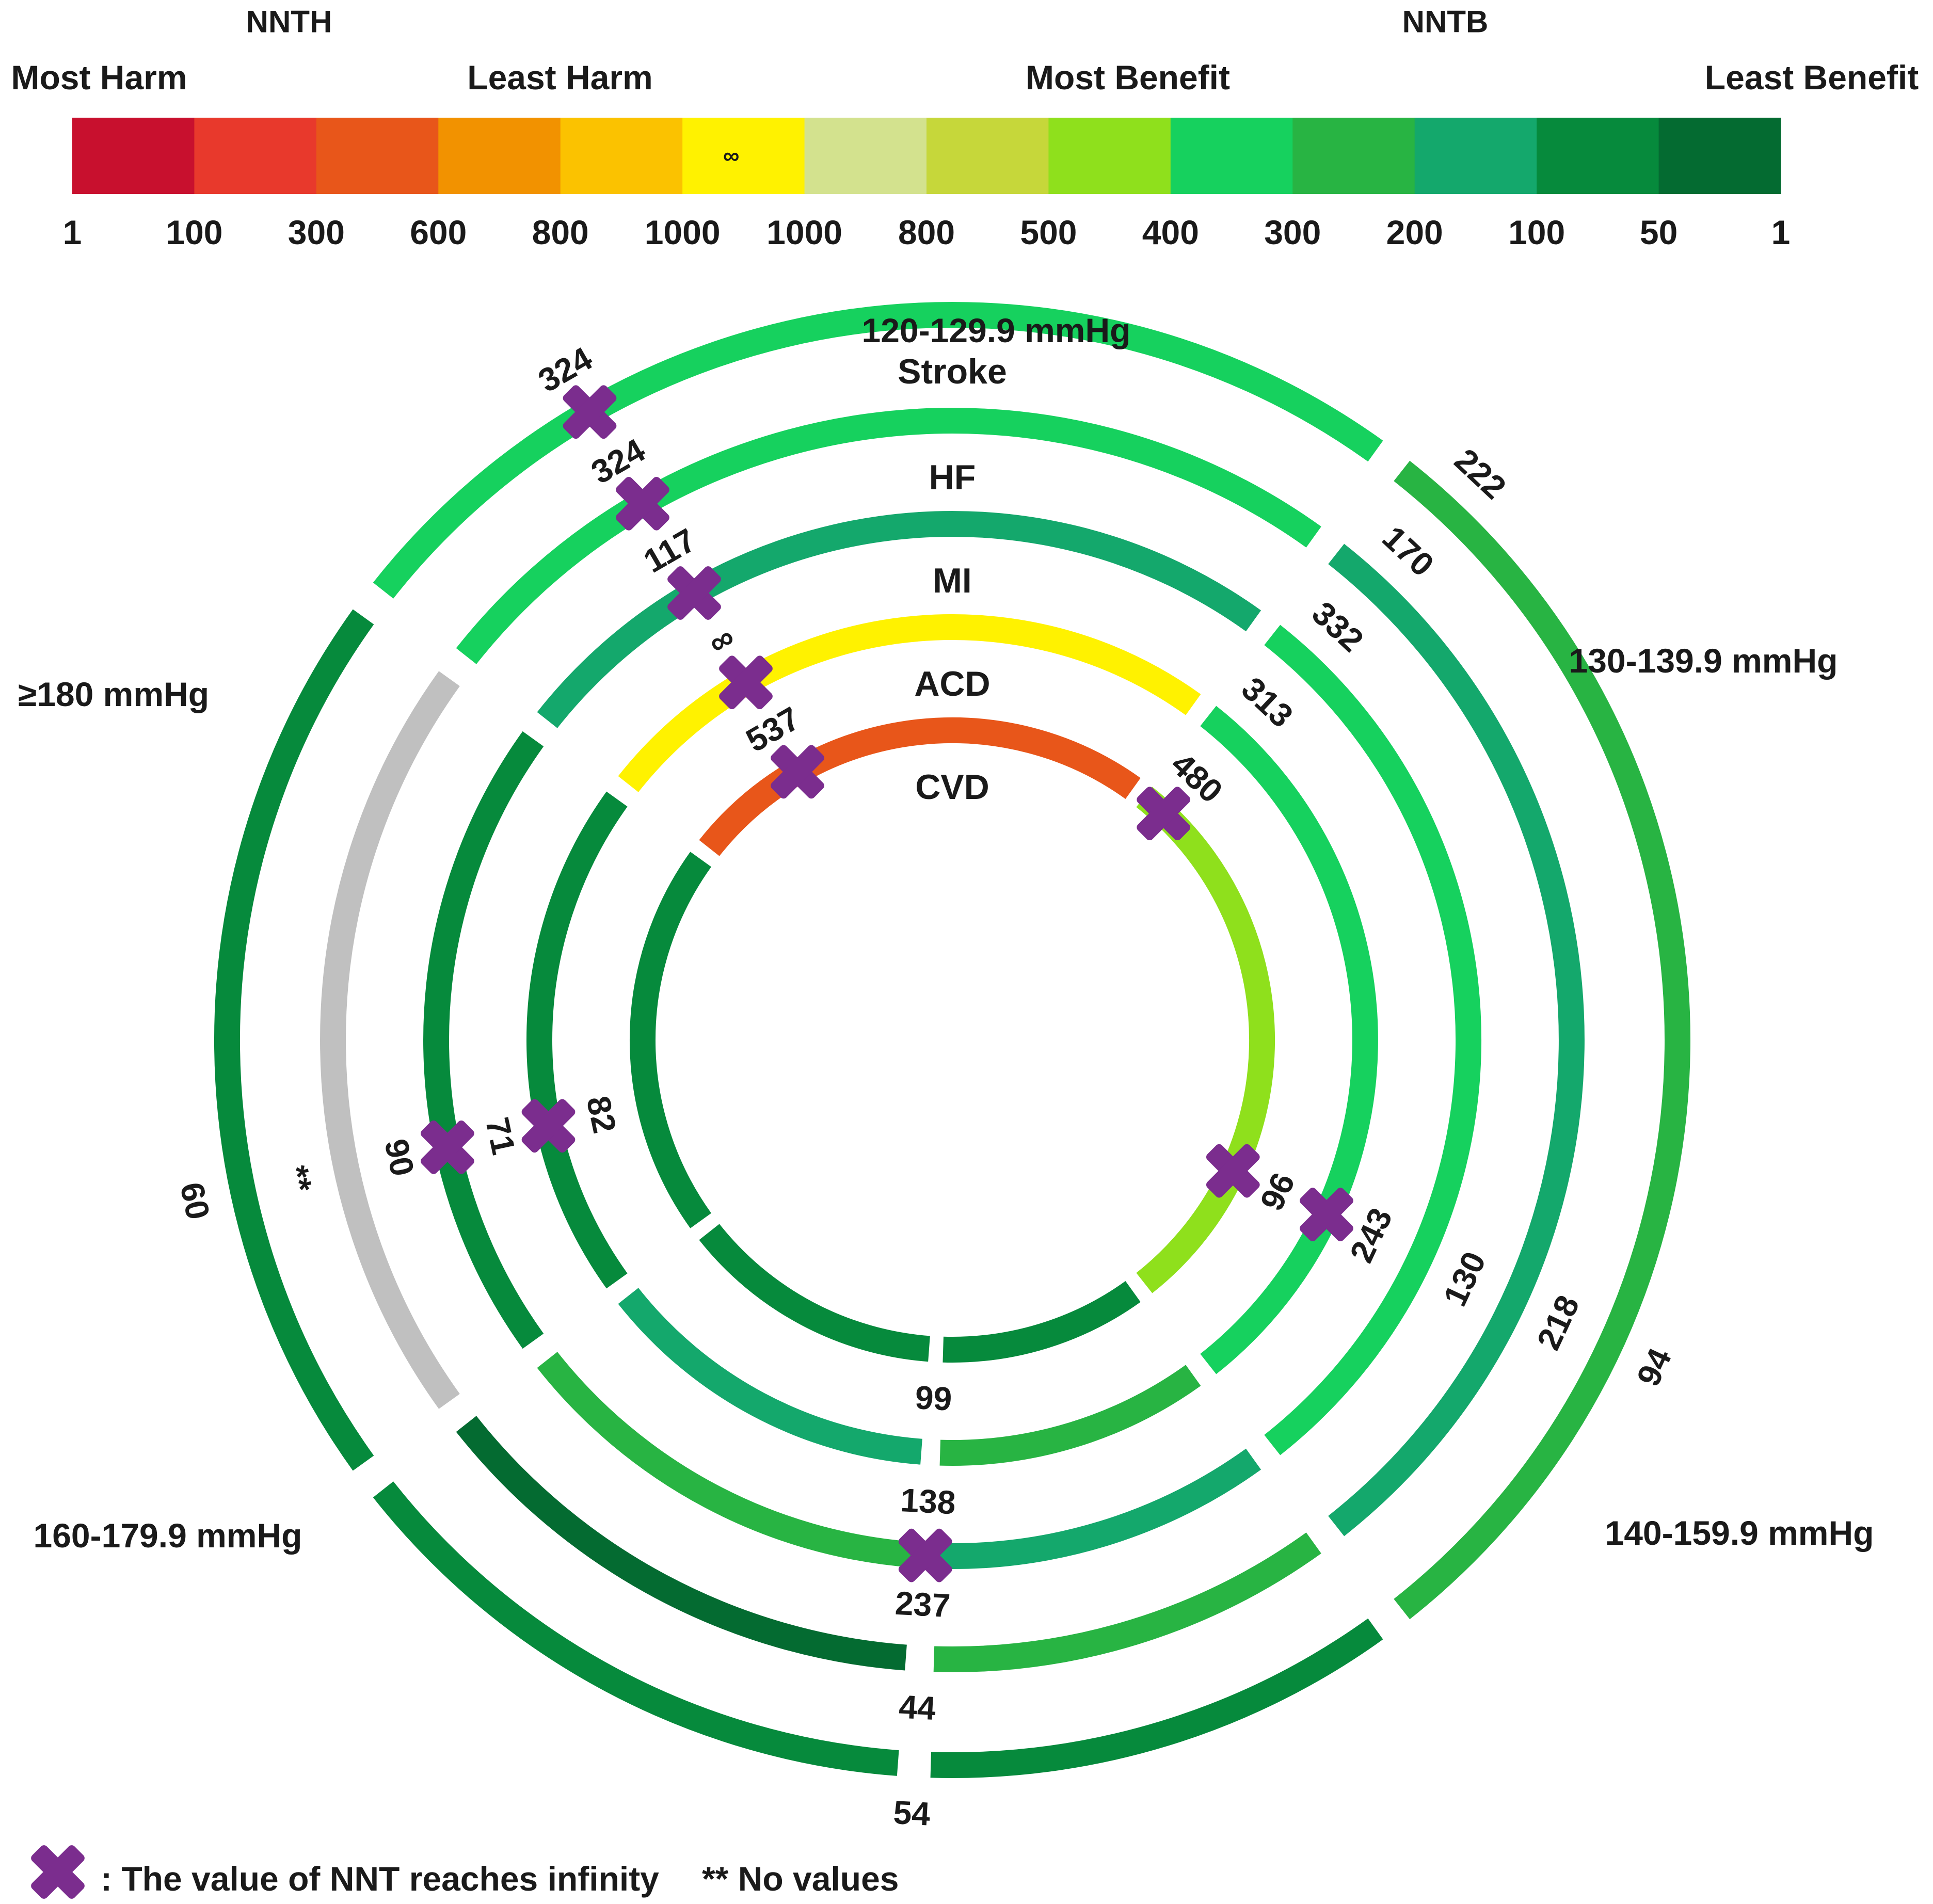  I want to click on ring-name-label: MI, so click(952, 580).